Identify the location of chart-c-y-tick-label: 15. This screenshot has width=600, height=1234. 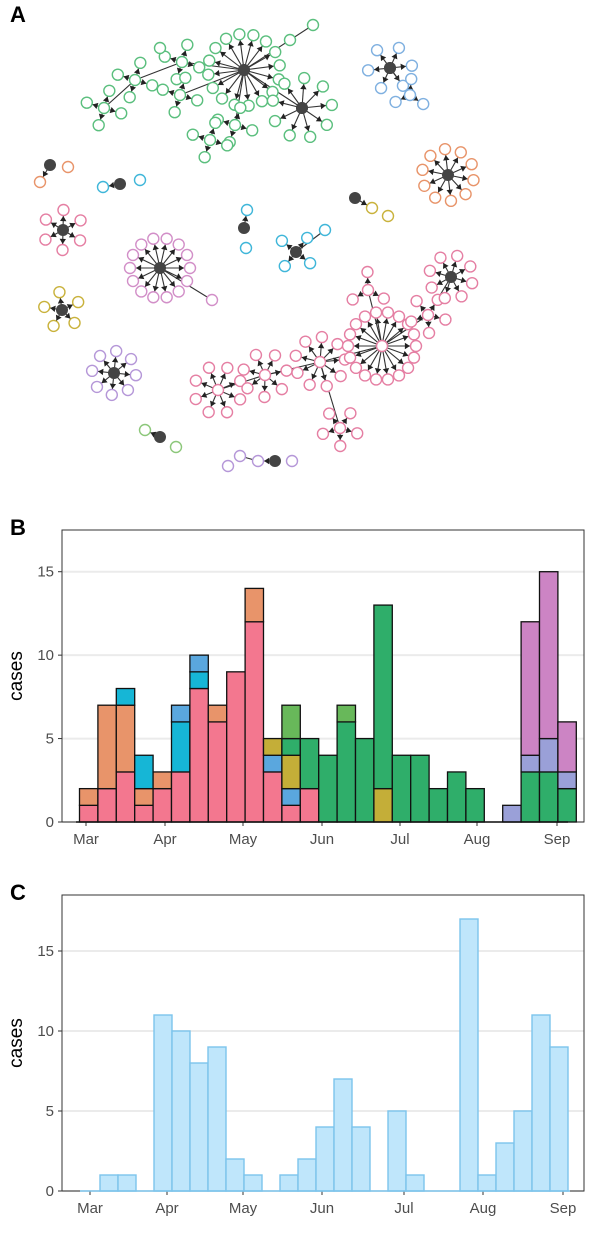
(45, 951).